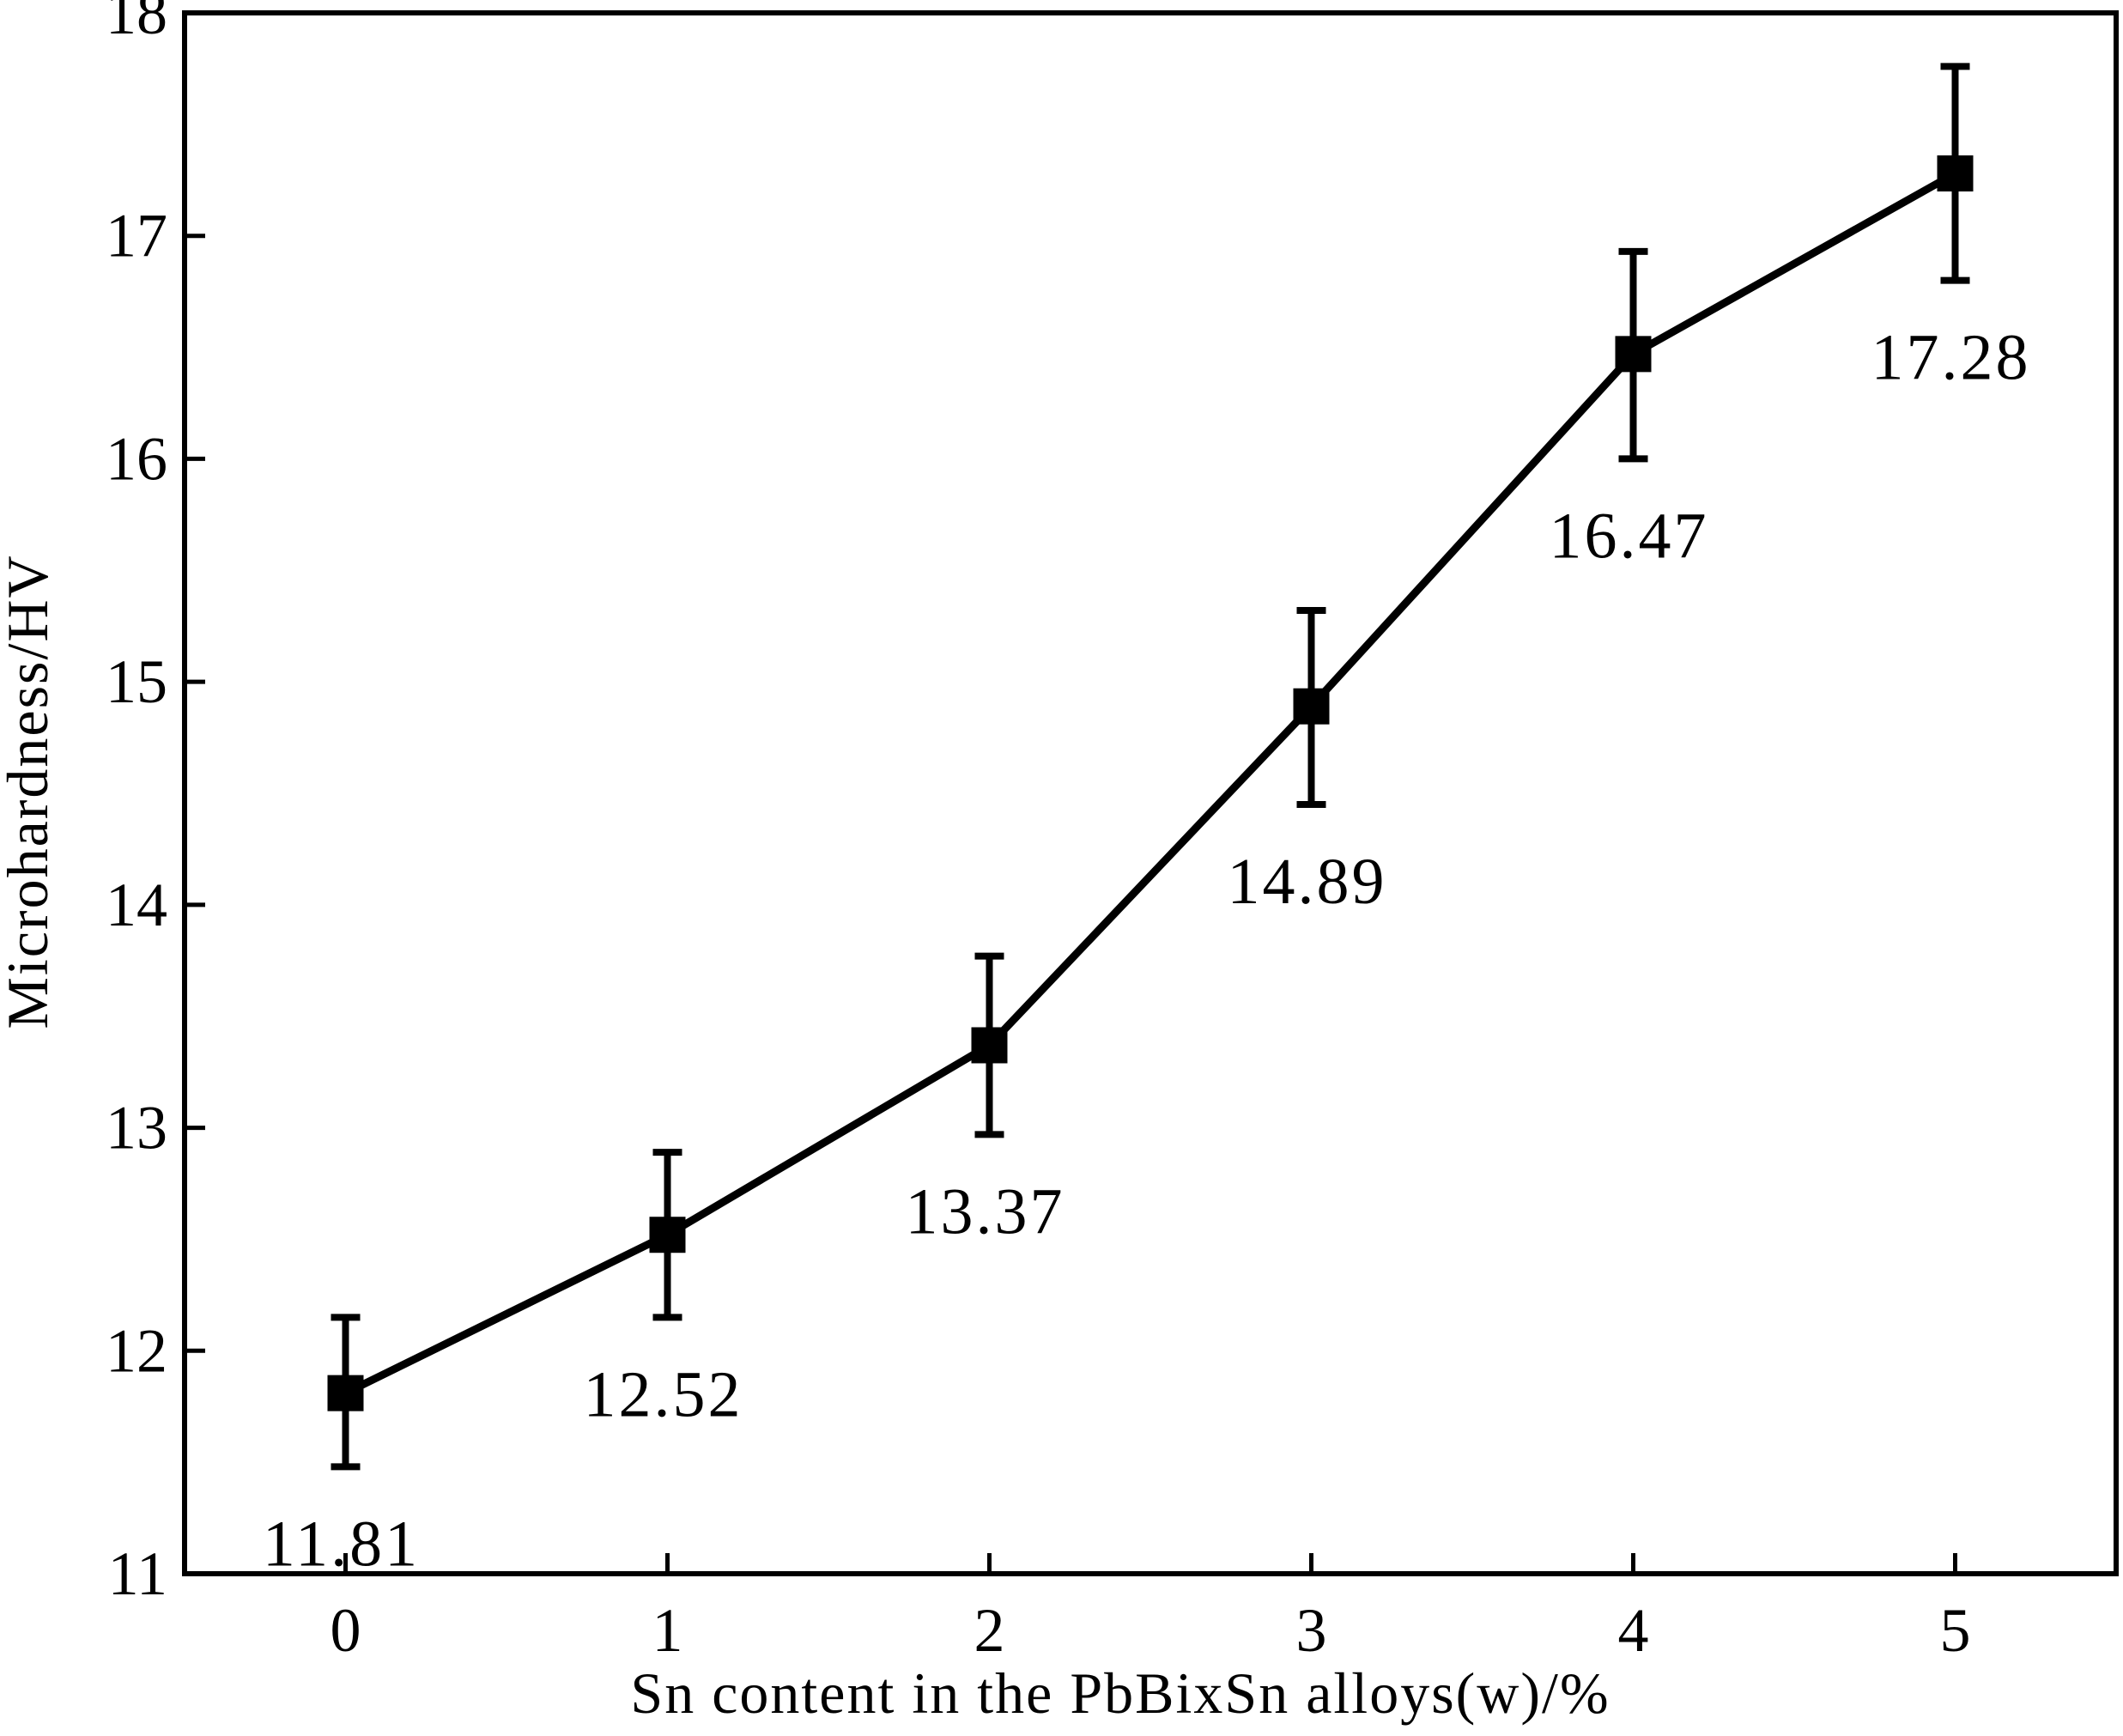 The image size is (2123, 1736). What do you see at coordinates (30, 791) in the screenshot?
I see `y-axis-label: Microhardness/HV` at bounding box center [30, 791].